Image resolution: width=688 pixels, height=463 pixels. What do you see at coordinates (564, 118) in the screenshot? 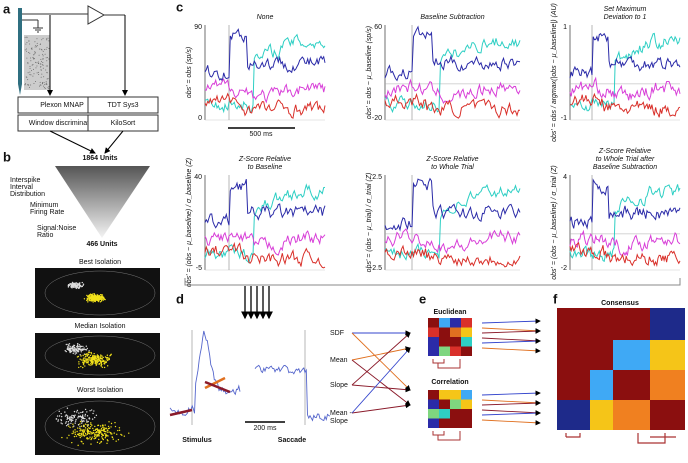
I see `label: -1` at bounding box center [564, 118].